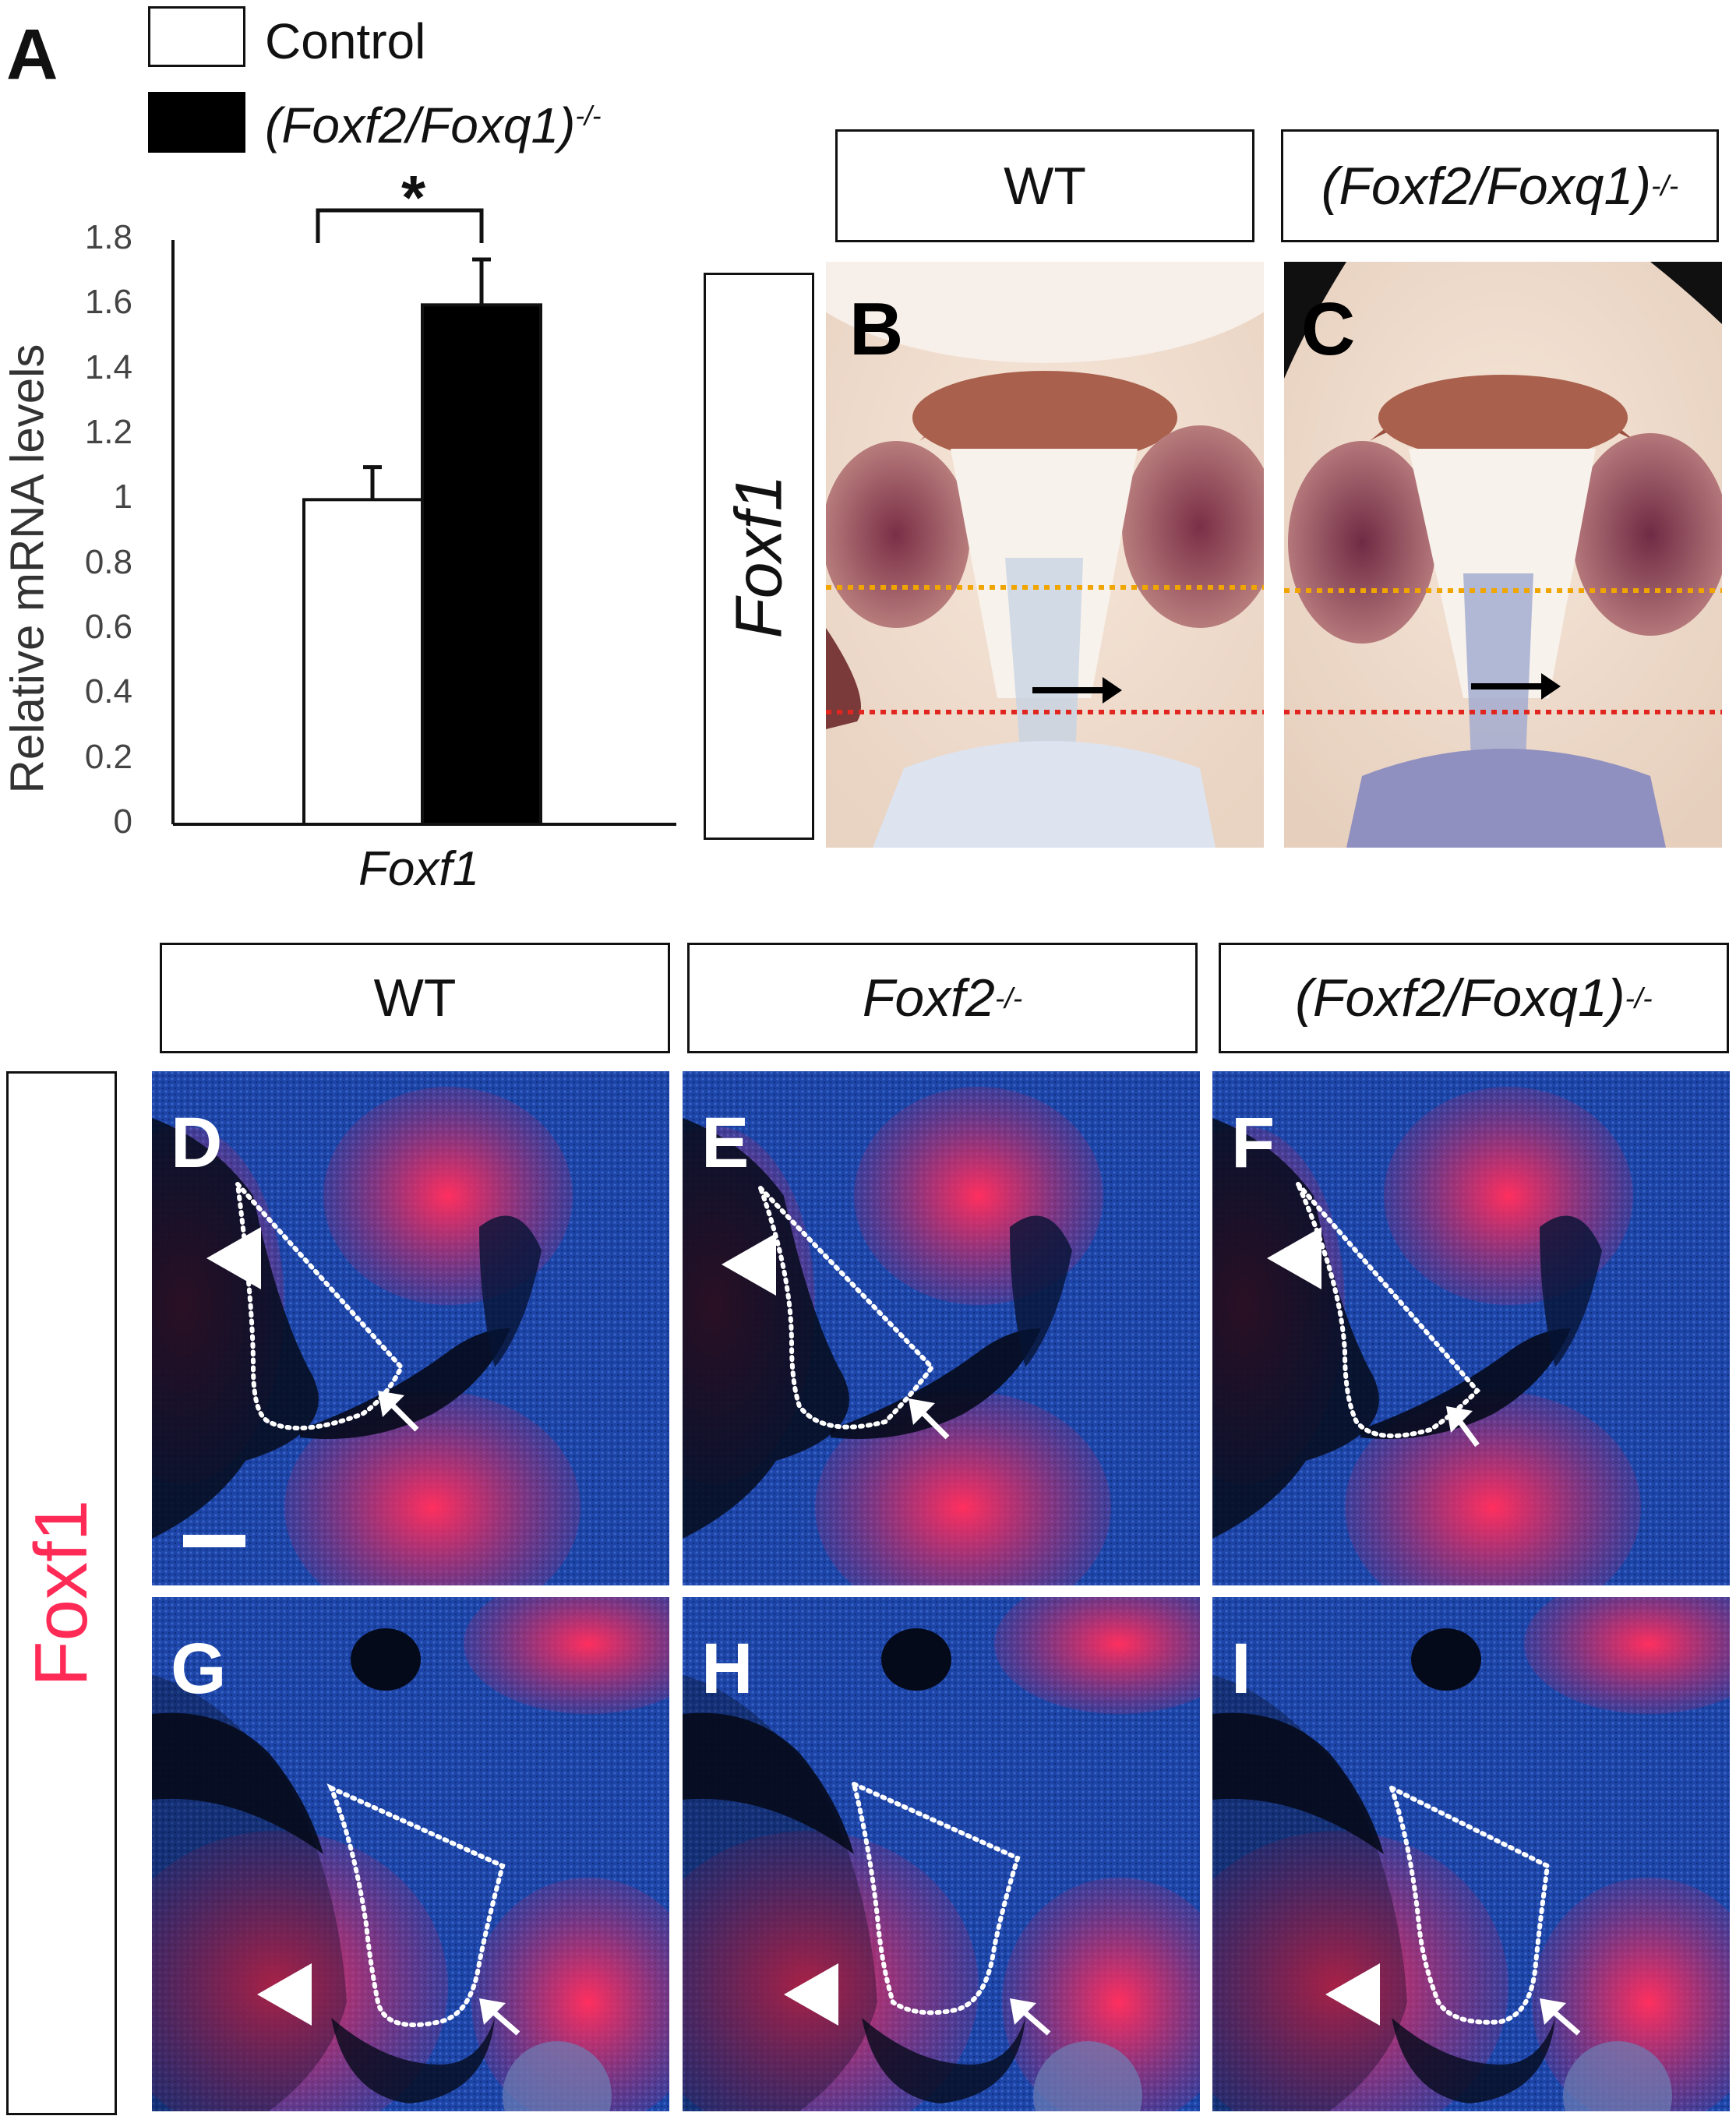  Describe the element at coordinates (413, 198) in the screenshot. I see `significance-star: *` at that location.